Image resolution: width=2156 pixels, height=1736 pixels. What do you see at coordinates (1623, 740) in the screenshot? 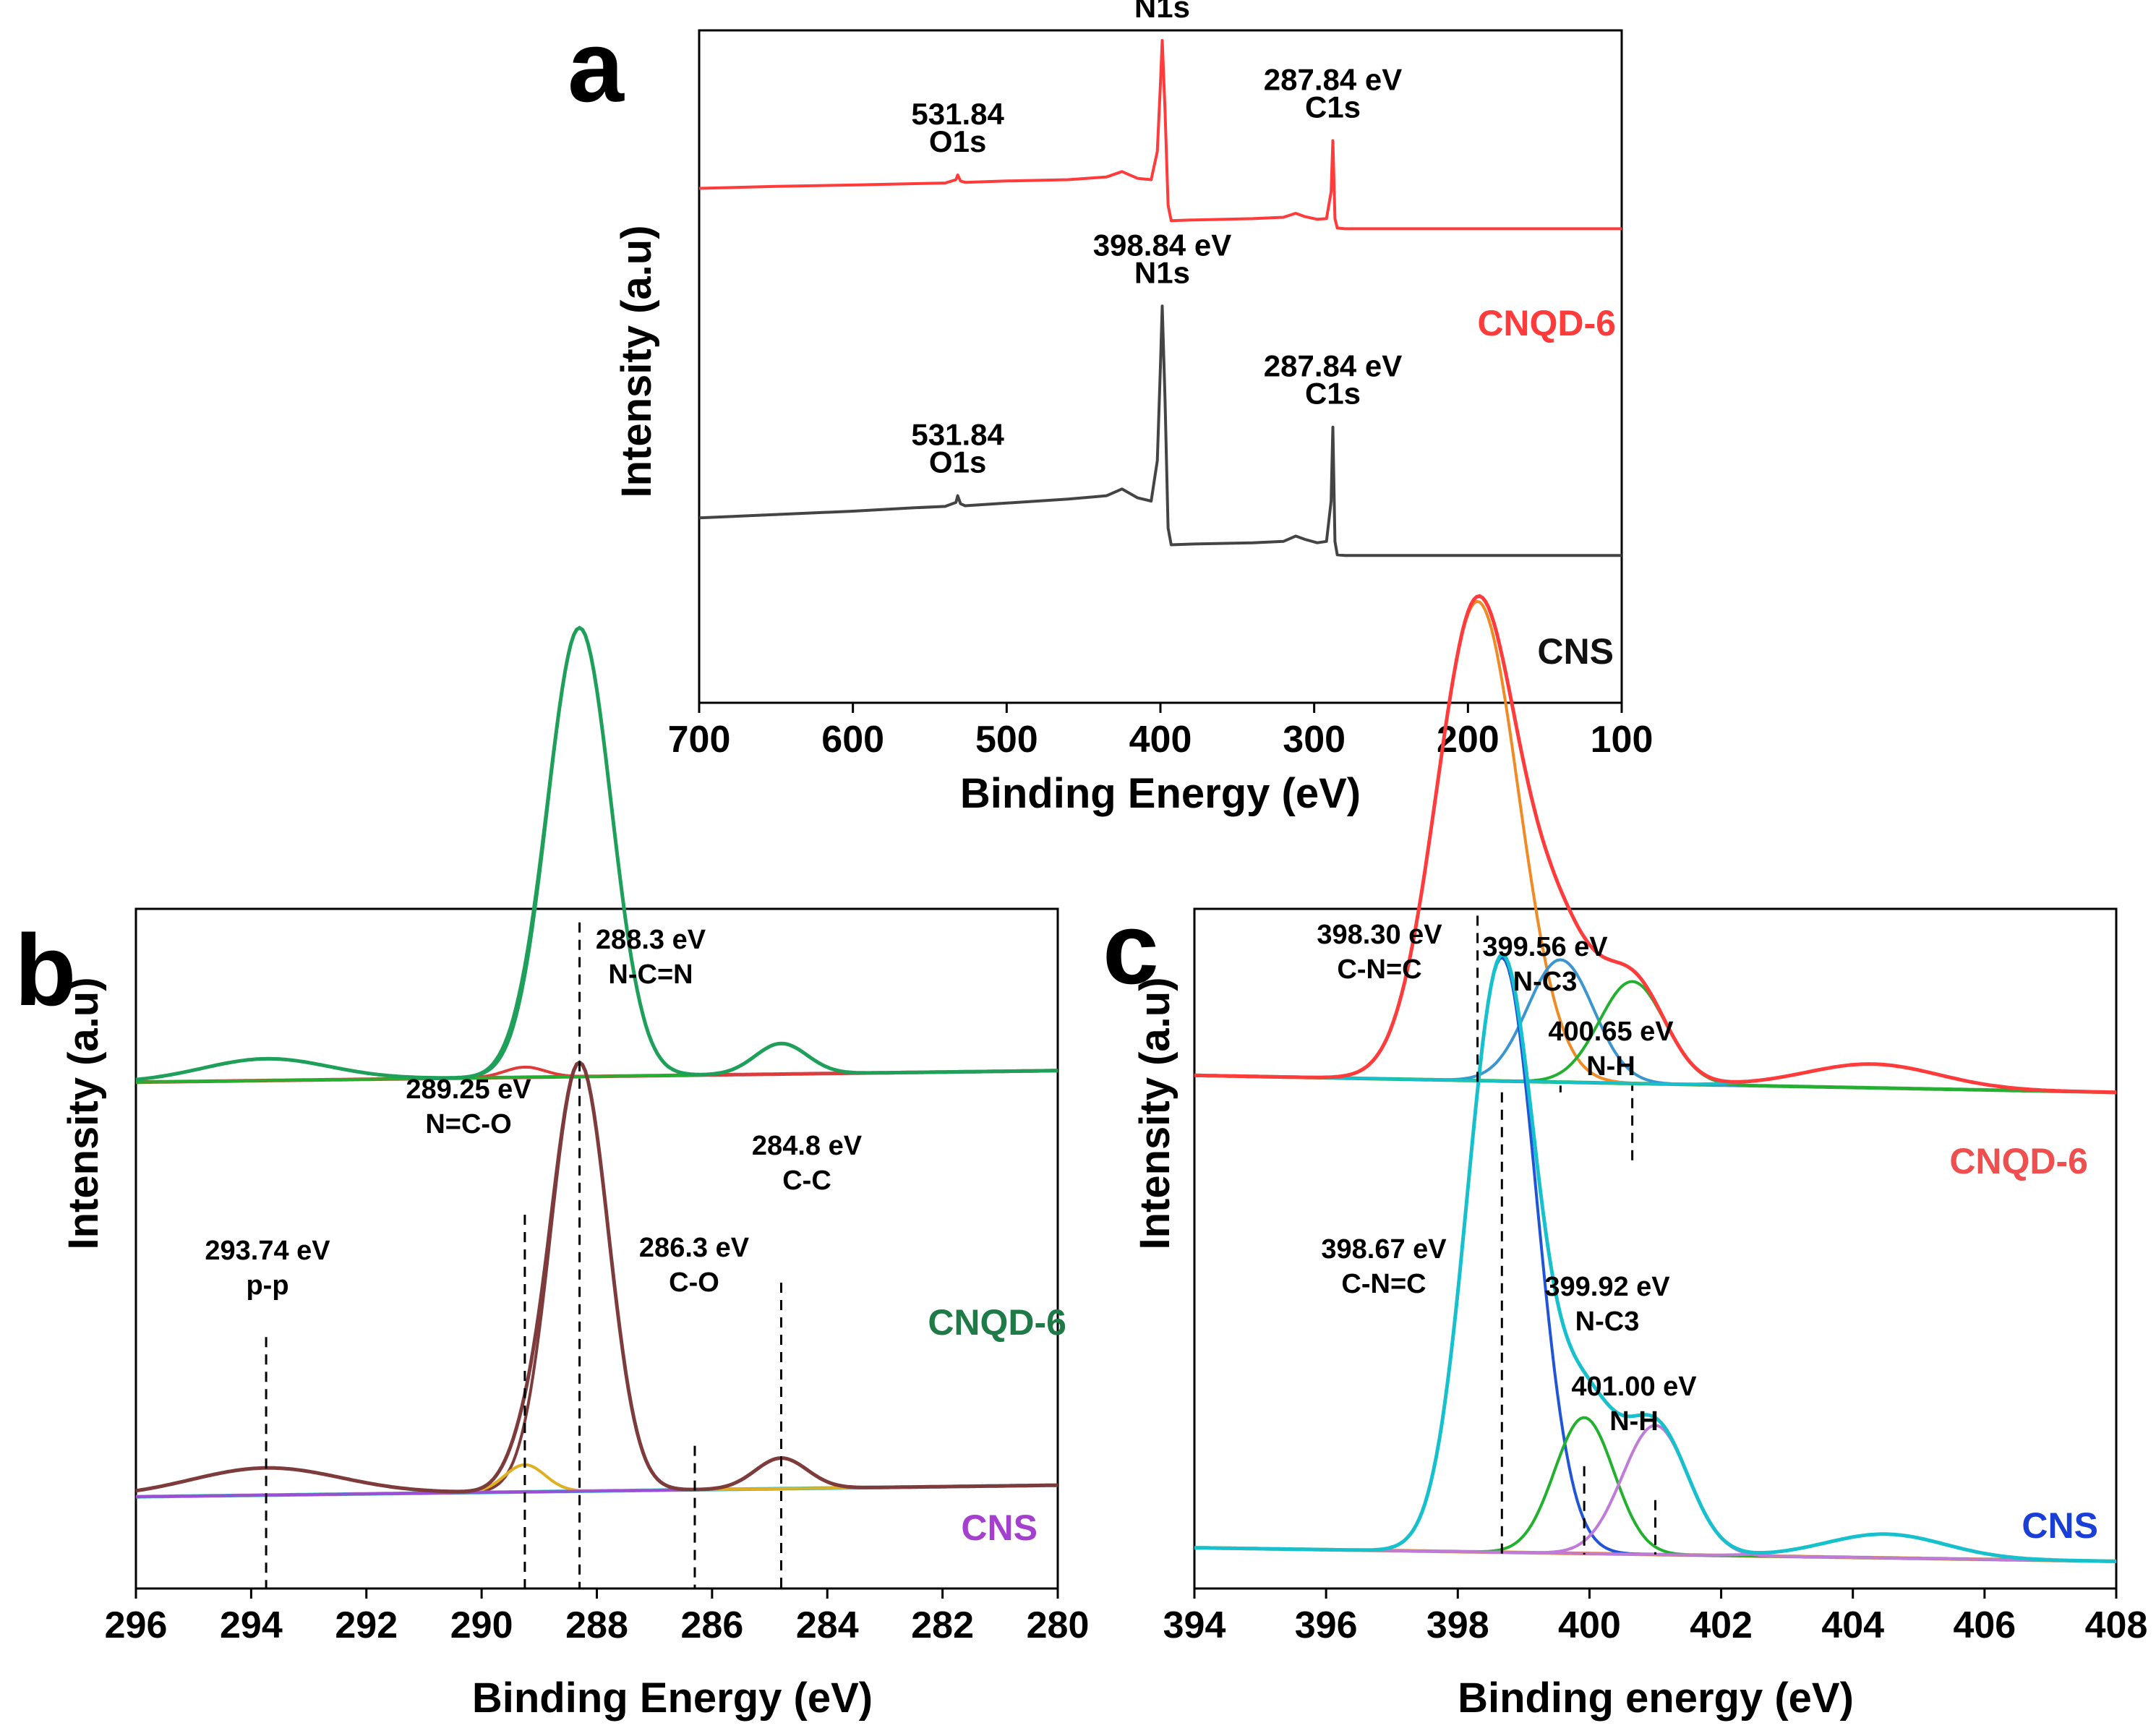
I see `panel-a-x-tick-label-6: 100` at bounding box center [1623, 740].